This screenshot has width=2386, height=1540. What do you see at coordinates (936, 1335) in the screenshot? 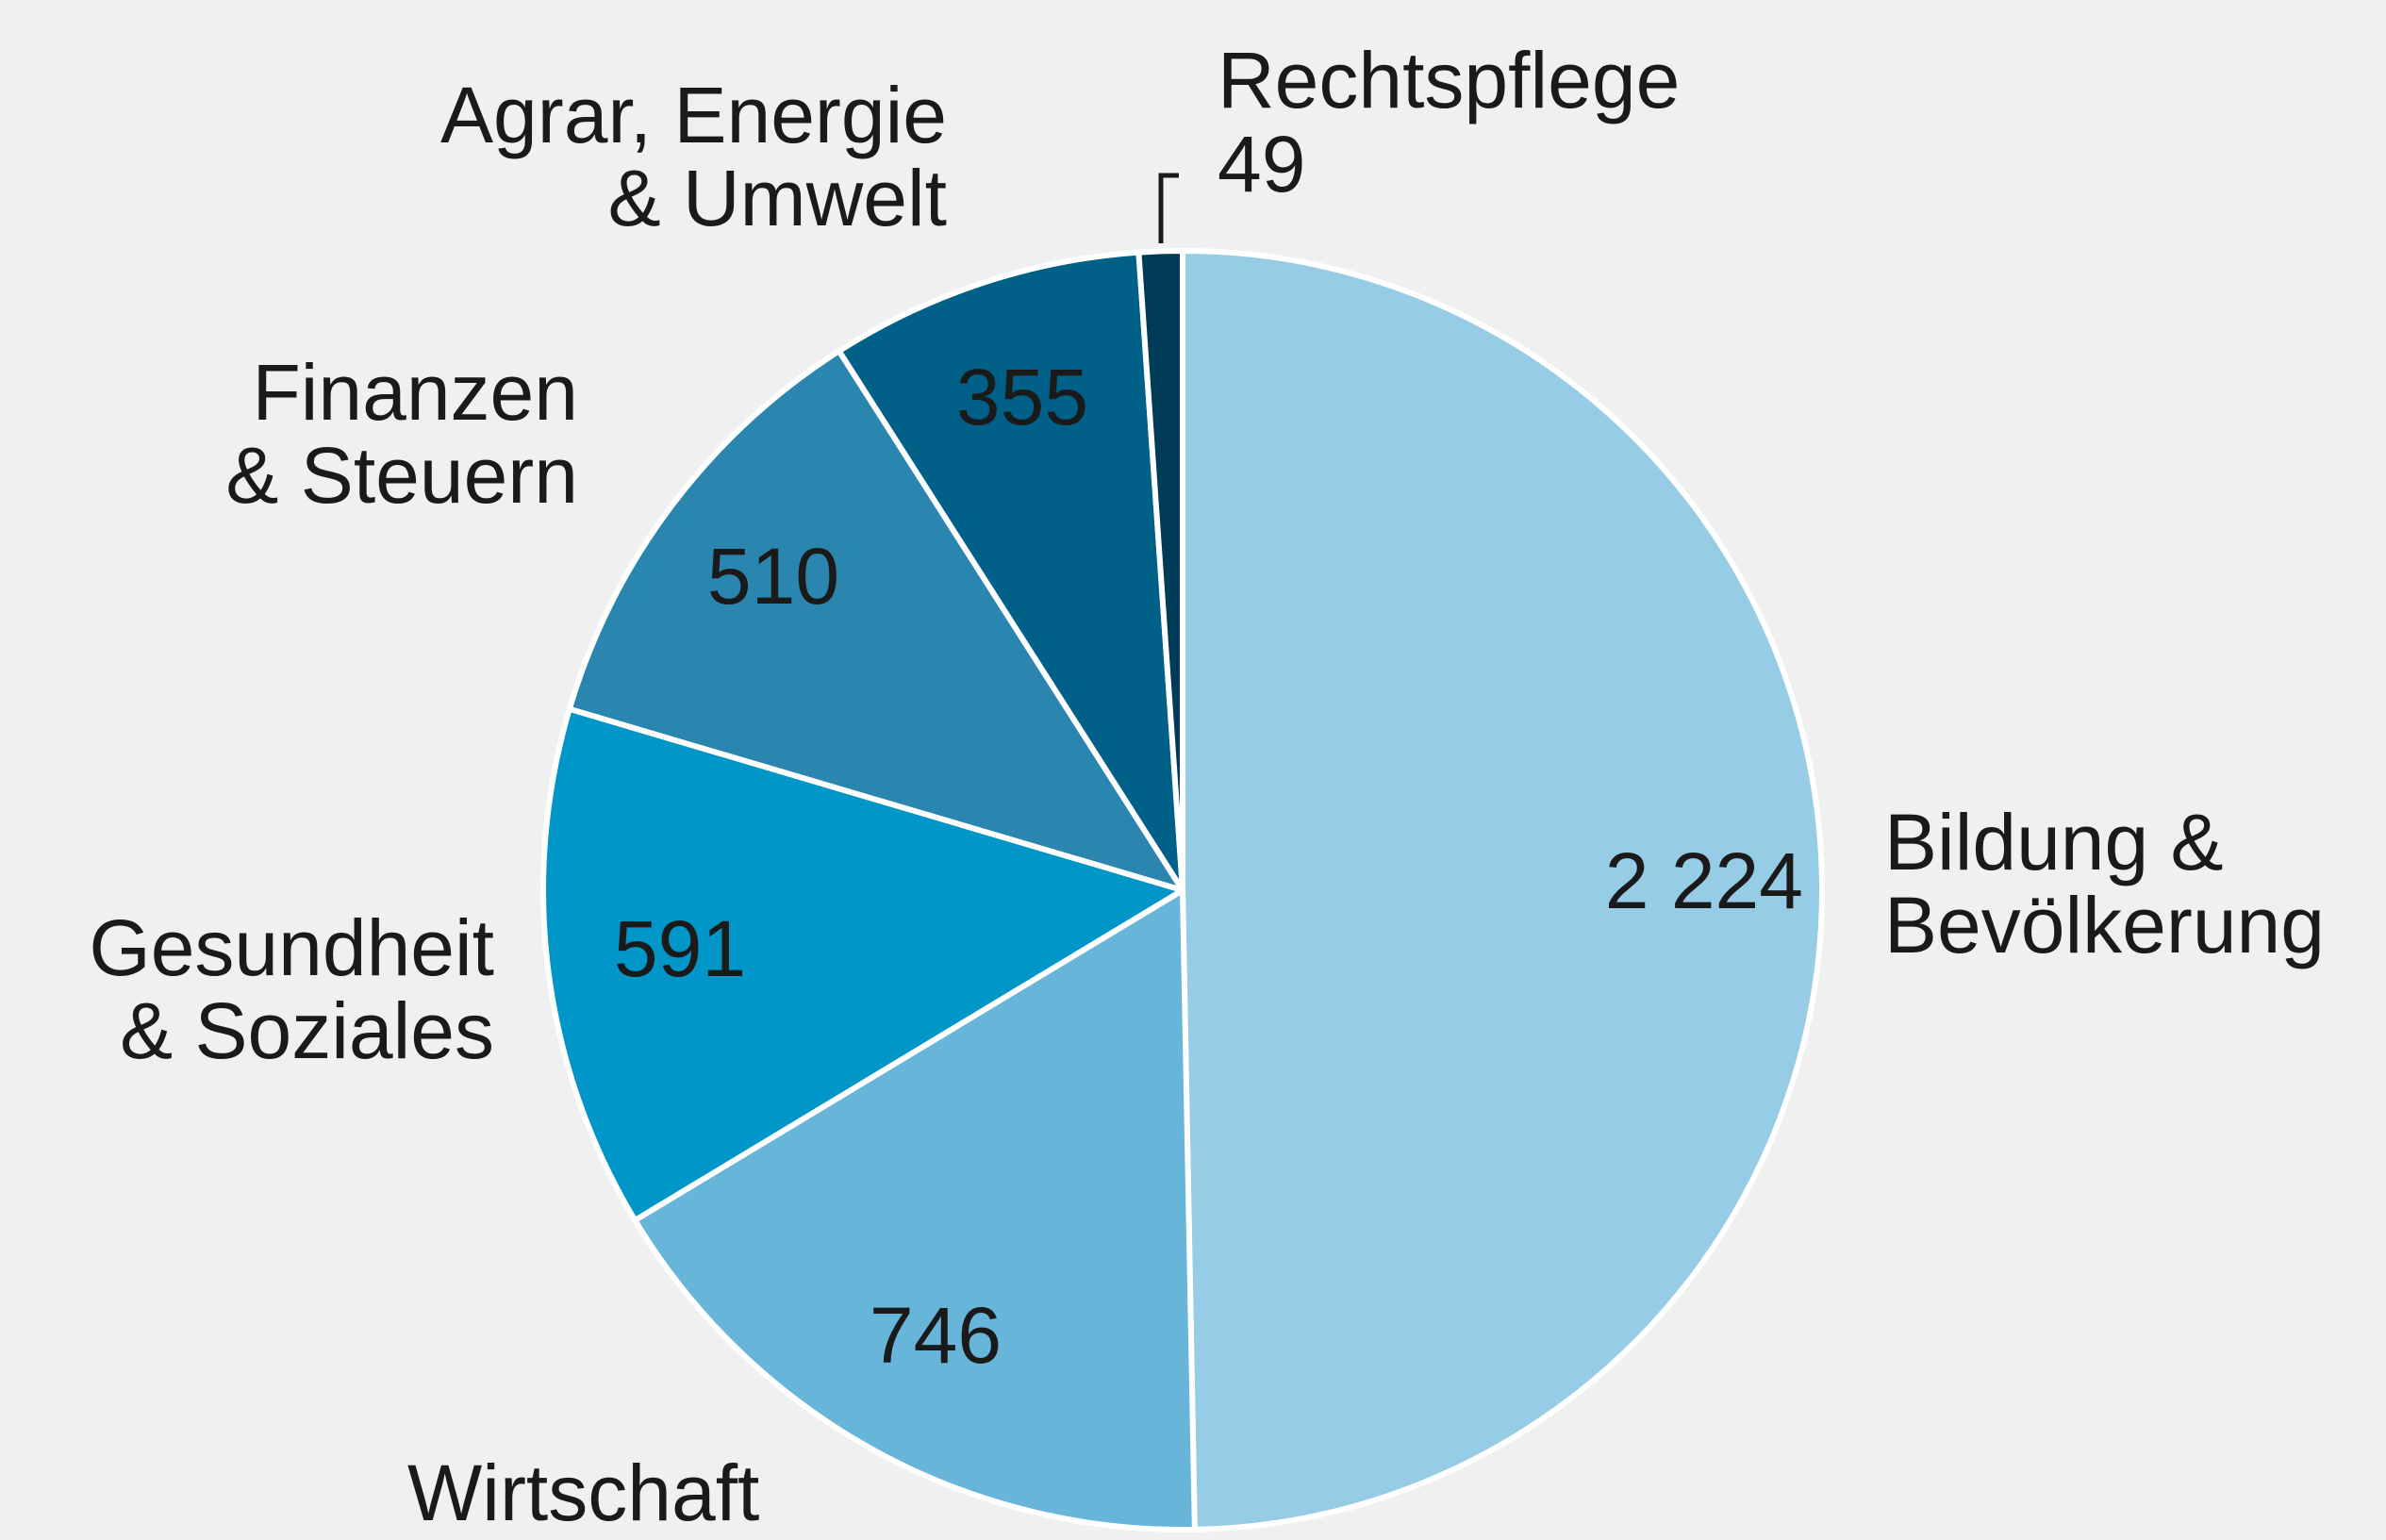
I see `value-label: 746` at bounding box center [936, 1335].